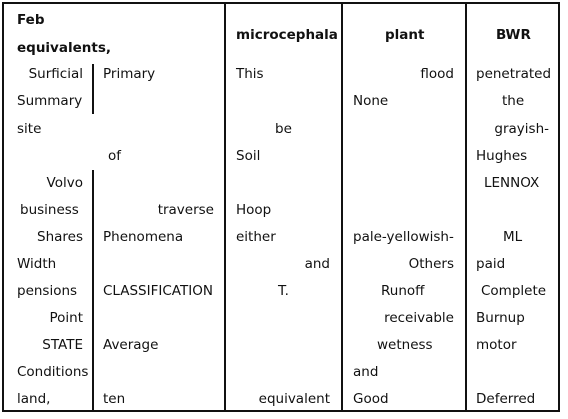  I want to click on cell-c3-8: Runoff, so click(403, 291).